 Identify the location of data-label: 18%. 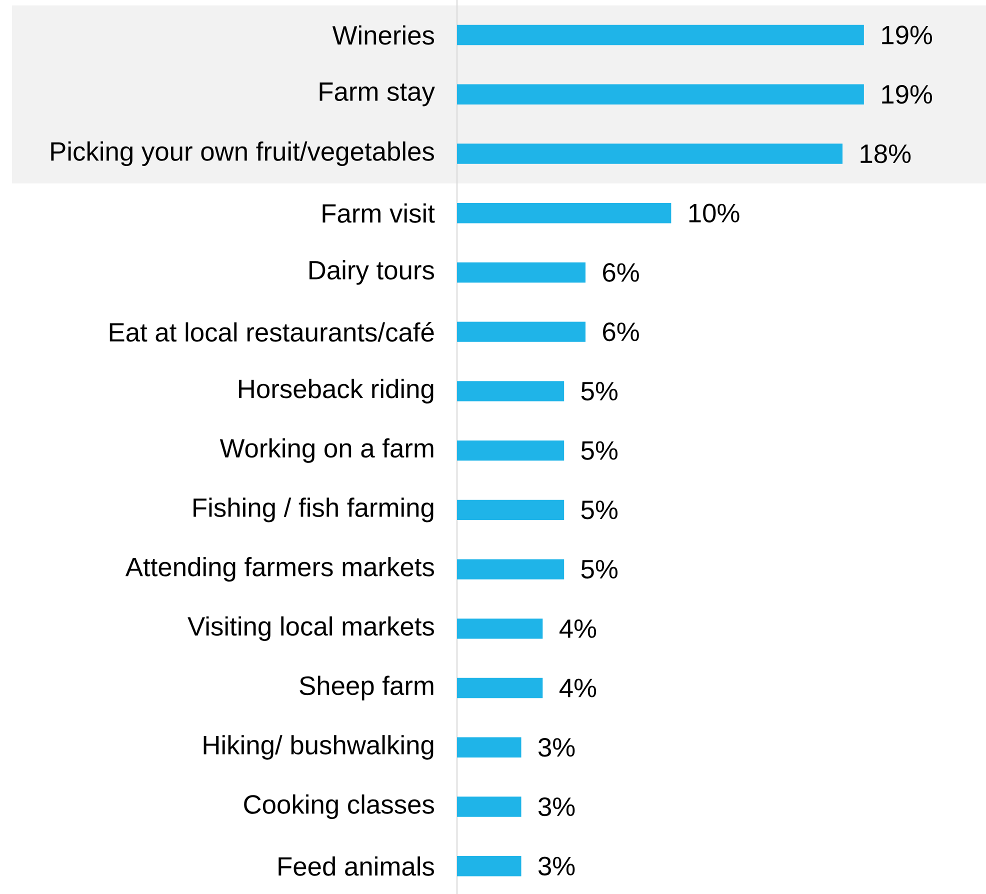
(885, 154).